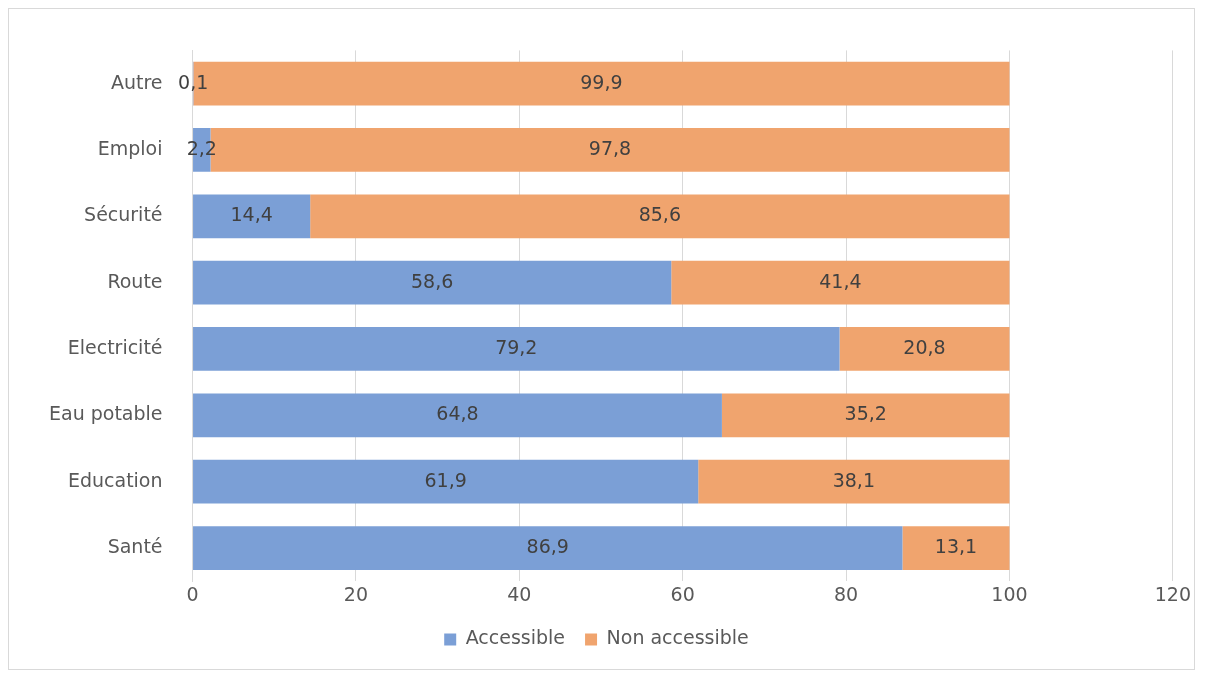 The height and width of the screenshot is (681, 1205). I want to click on legend-label: Accessible, so click(515, 637).